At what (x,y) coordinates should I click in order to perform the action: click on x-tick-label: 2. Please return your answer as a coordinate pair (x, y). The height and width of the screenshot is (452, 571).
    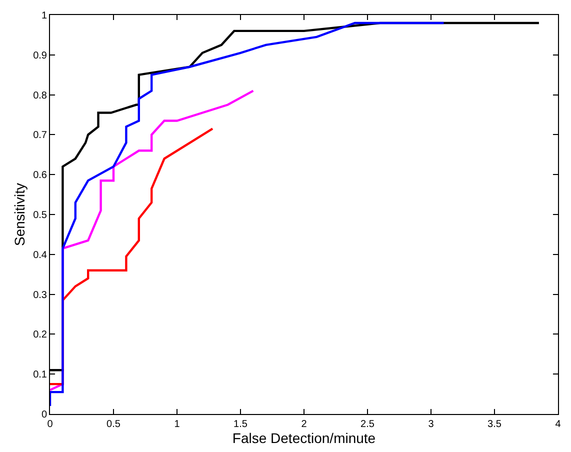
    Looking at the image, I should click on (304, 424).